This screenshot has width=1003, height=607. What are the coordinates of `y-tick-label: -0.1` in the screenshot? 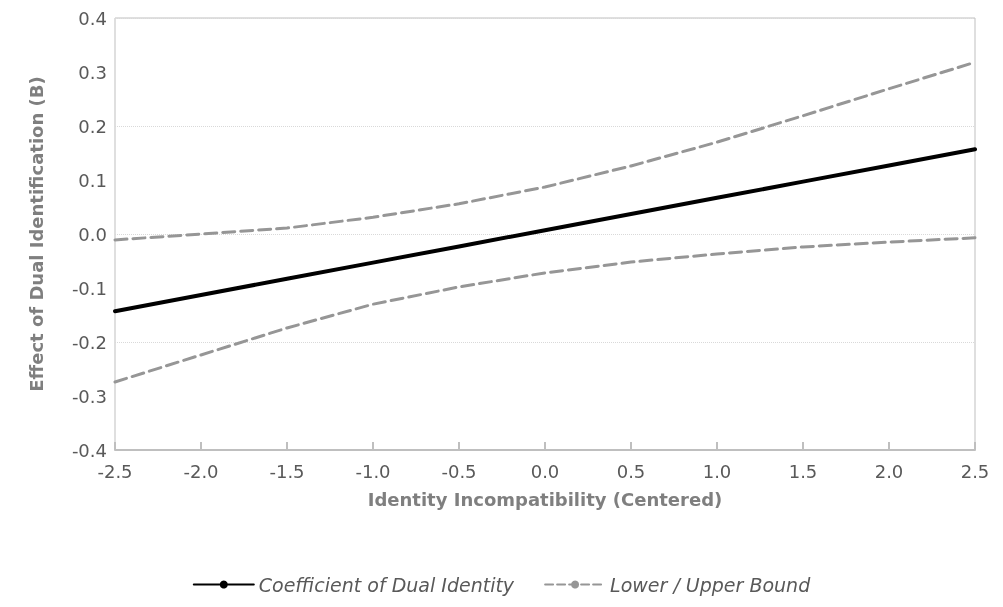 It's located at (89, 288).